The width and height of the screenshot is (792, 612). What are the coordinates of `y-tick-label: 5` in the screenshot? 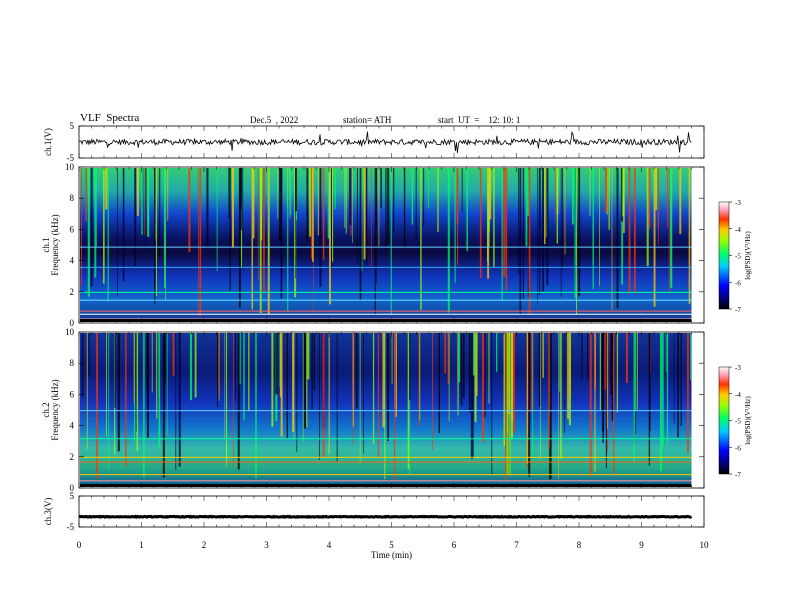 It's located at (72, 496).